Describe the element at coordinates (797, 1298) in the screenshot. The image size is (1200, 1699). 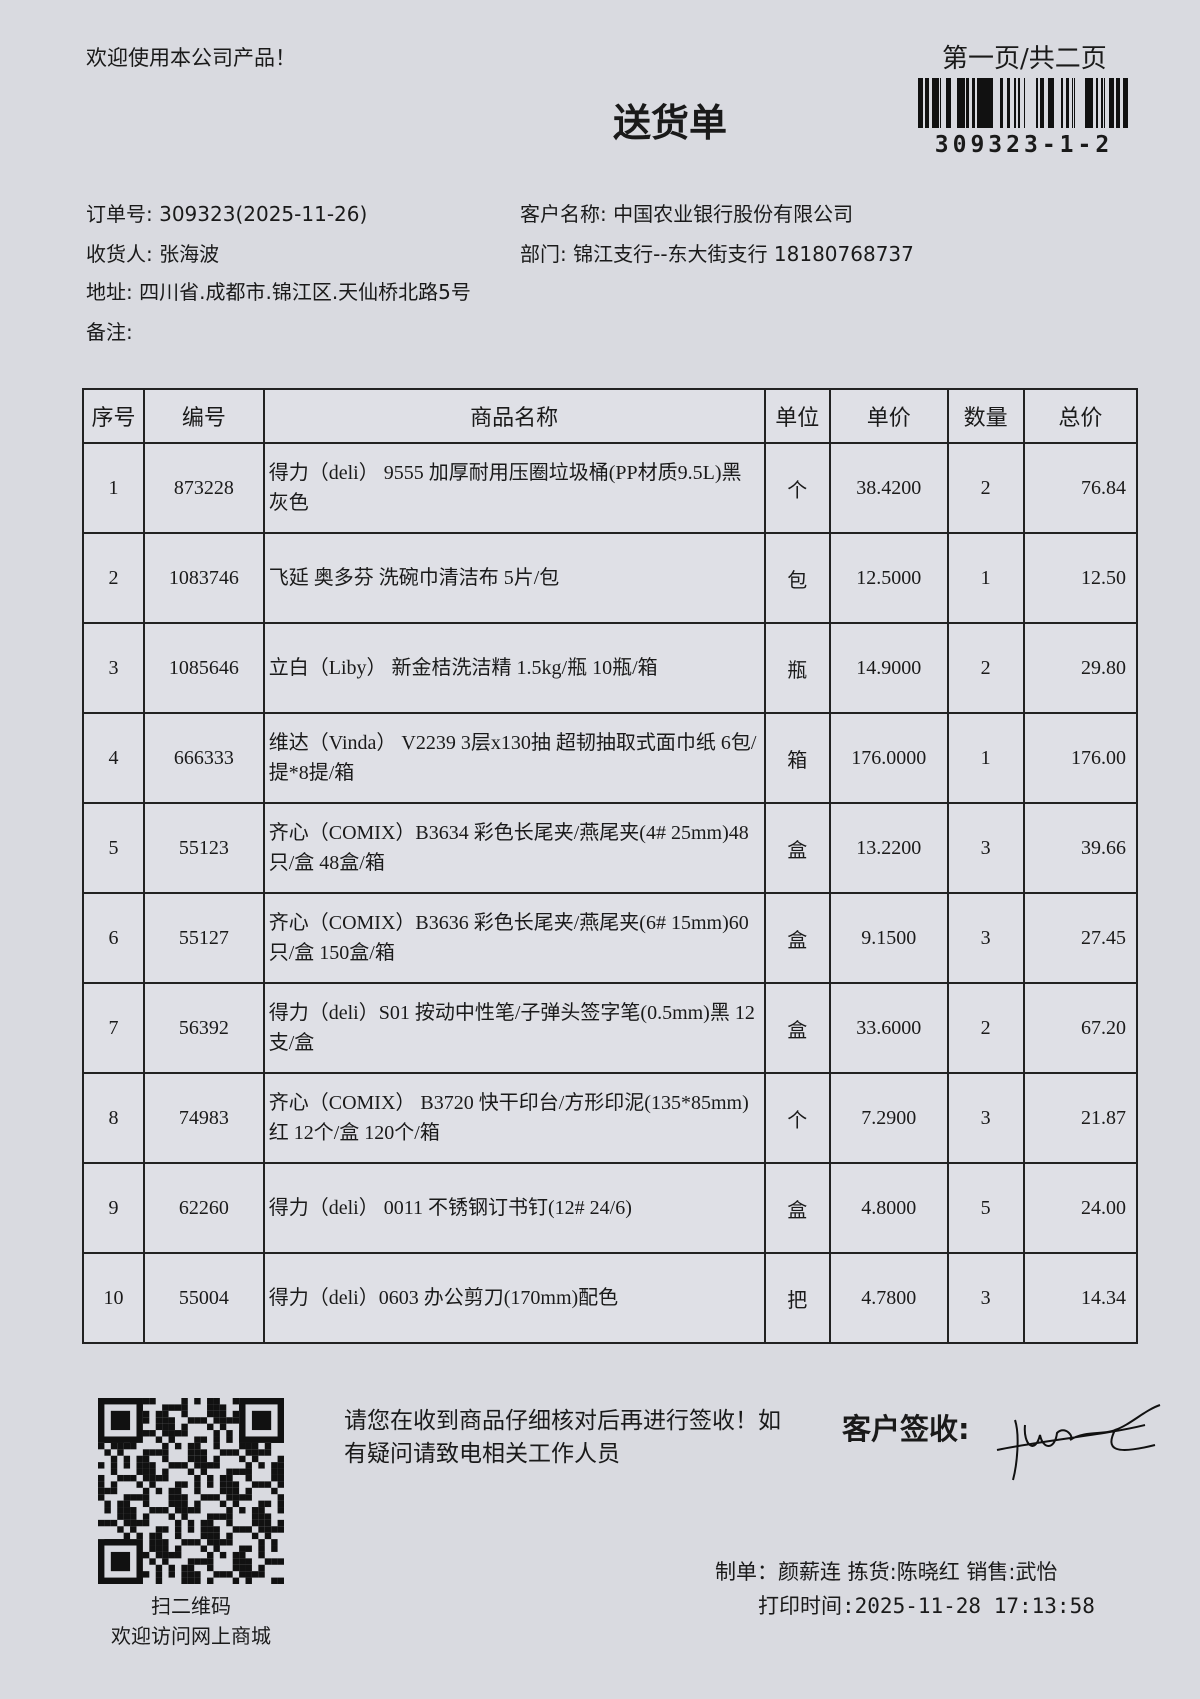
I see `cell-unit: 把` at that location.